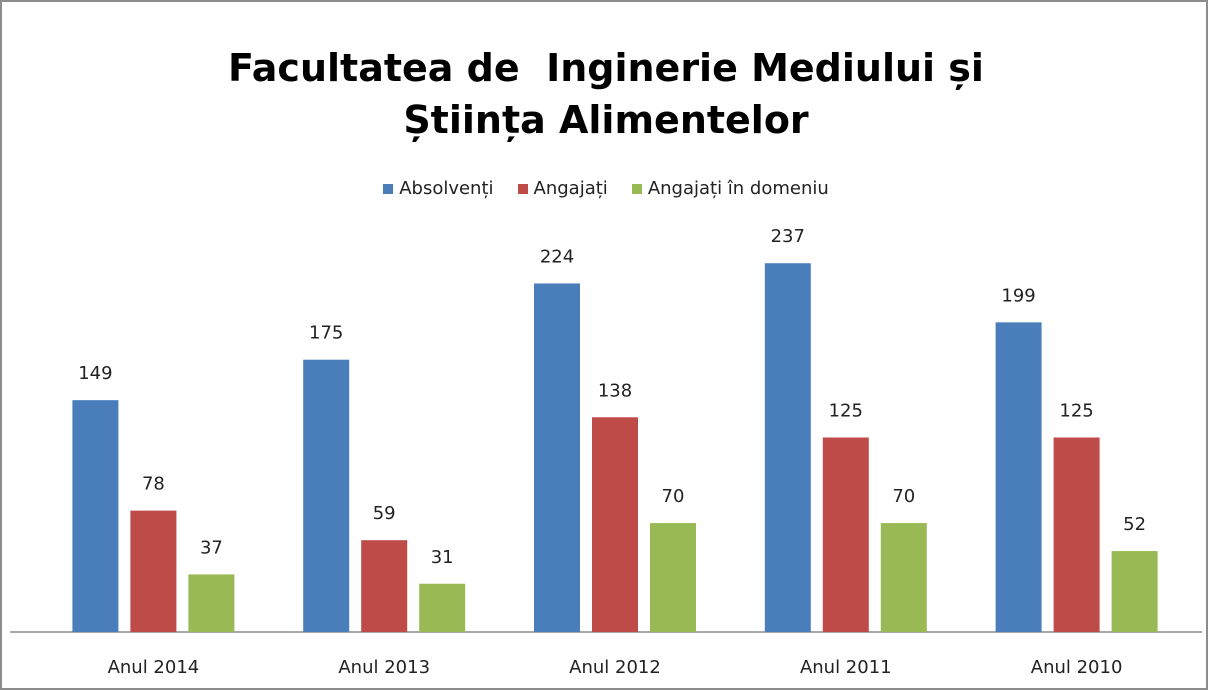 Image resolution: width=1208 pixels, height=690 pixels. I want to click on legend-item: Angajați în domeniu, so click(730, 188).